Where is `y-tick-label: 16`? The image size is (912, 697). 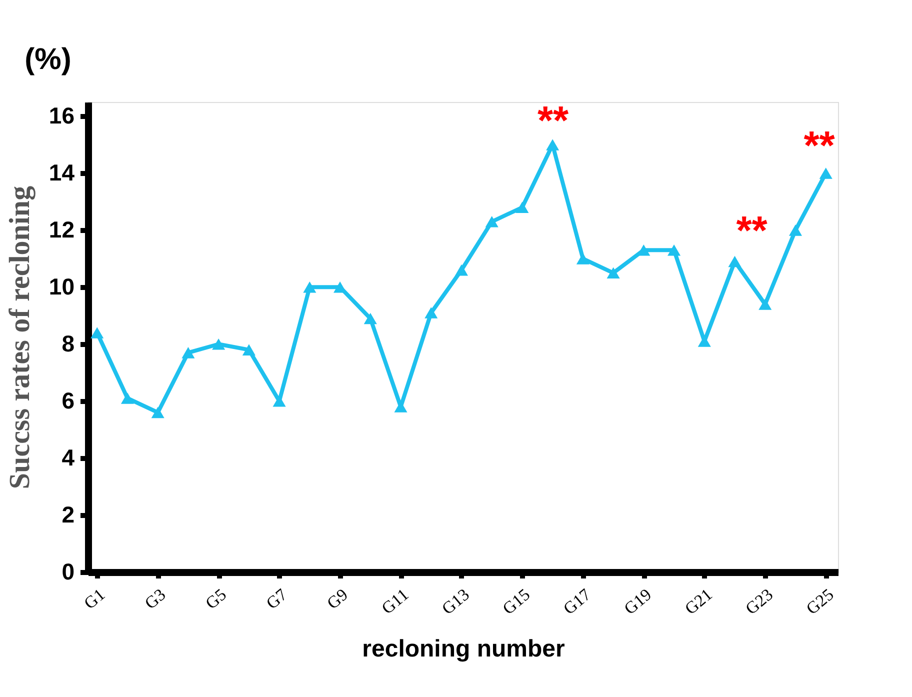
y-tick-label: 16 is located at coordinates (61, 115).